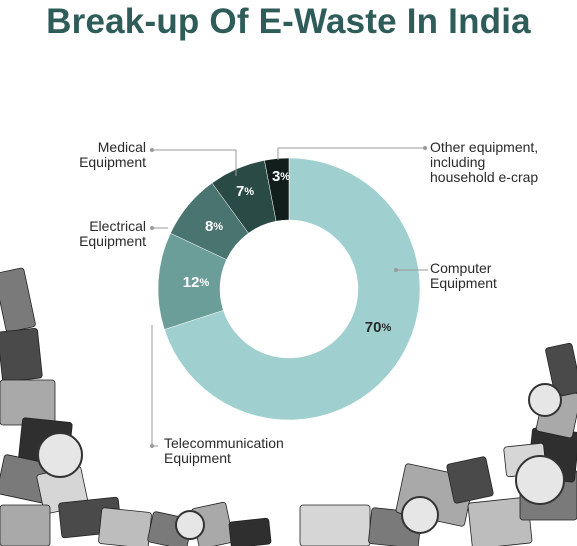  I want to click on percent-labels: 70% 12% 8% 7% 3%, so click(287, 252).